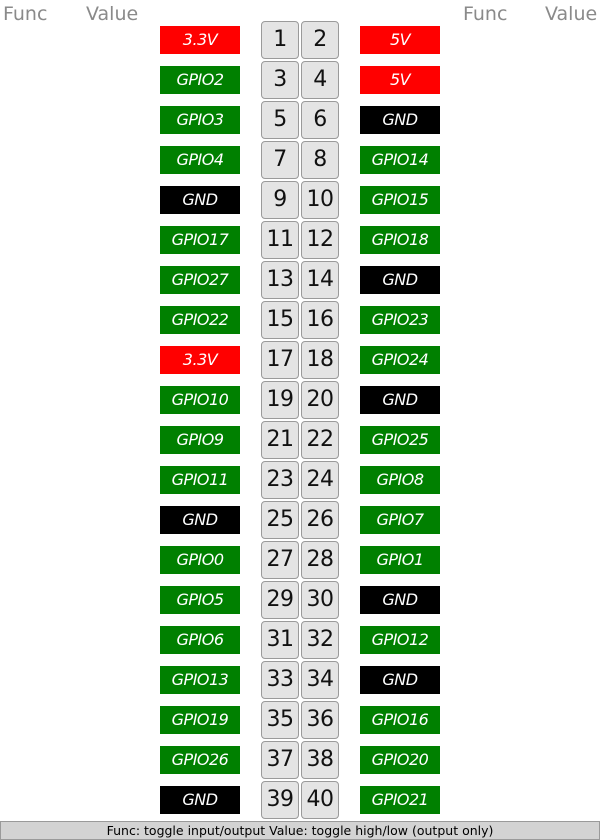  Describe the element at coordinates (300, 40) in the screenshot. I see `pin-row: 3.3V 1 2 5V` at that location.